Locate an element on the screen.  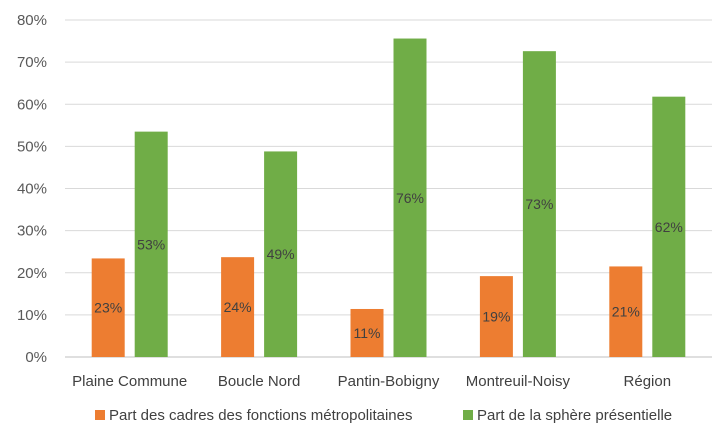
bar-data-label: 49% is located at coordinates (281, 254).